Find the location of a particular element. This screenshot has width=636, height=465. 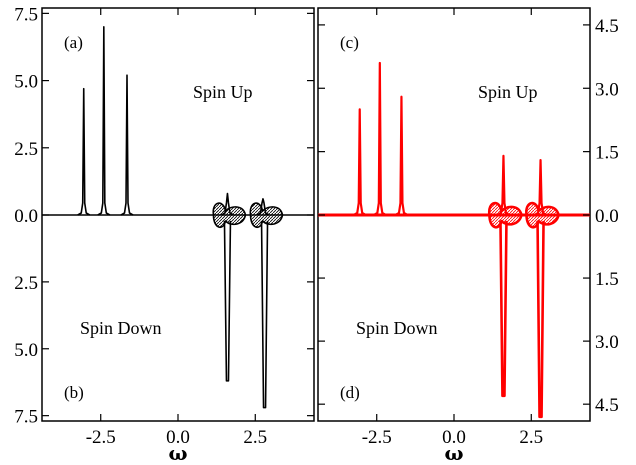

spin-down-label-right: Spin Down is located at coordinates (397, 328).